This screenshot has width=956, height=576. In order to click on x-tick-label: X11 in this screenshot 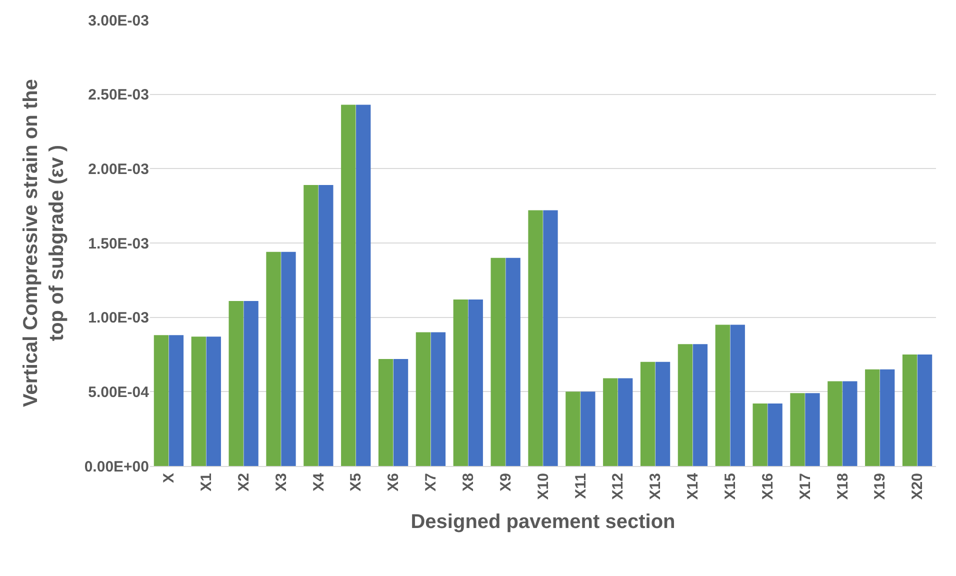, I will do `click(581, 486)`.